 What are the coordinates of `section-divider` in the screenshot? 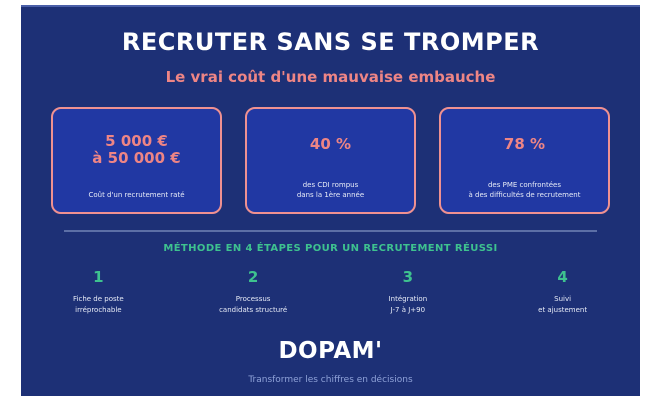 It's located at (330, 231).